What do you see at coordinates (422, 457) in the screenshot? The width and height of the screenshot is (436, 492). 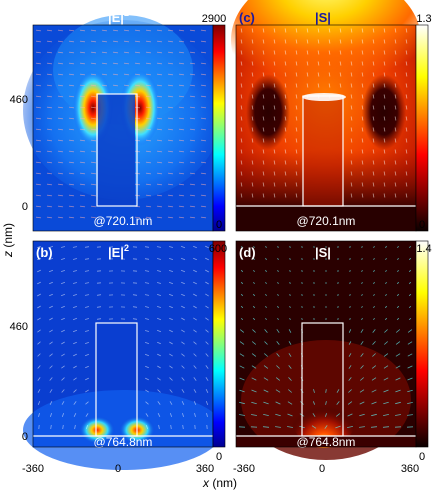 I see `panel-d-colorbar-min: 0` at bounding box center [422, 457].